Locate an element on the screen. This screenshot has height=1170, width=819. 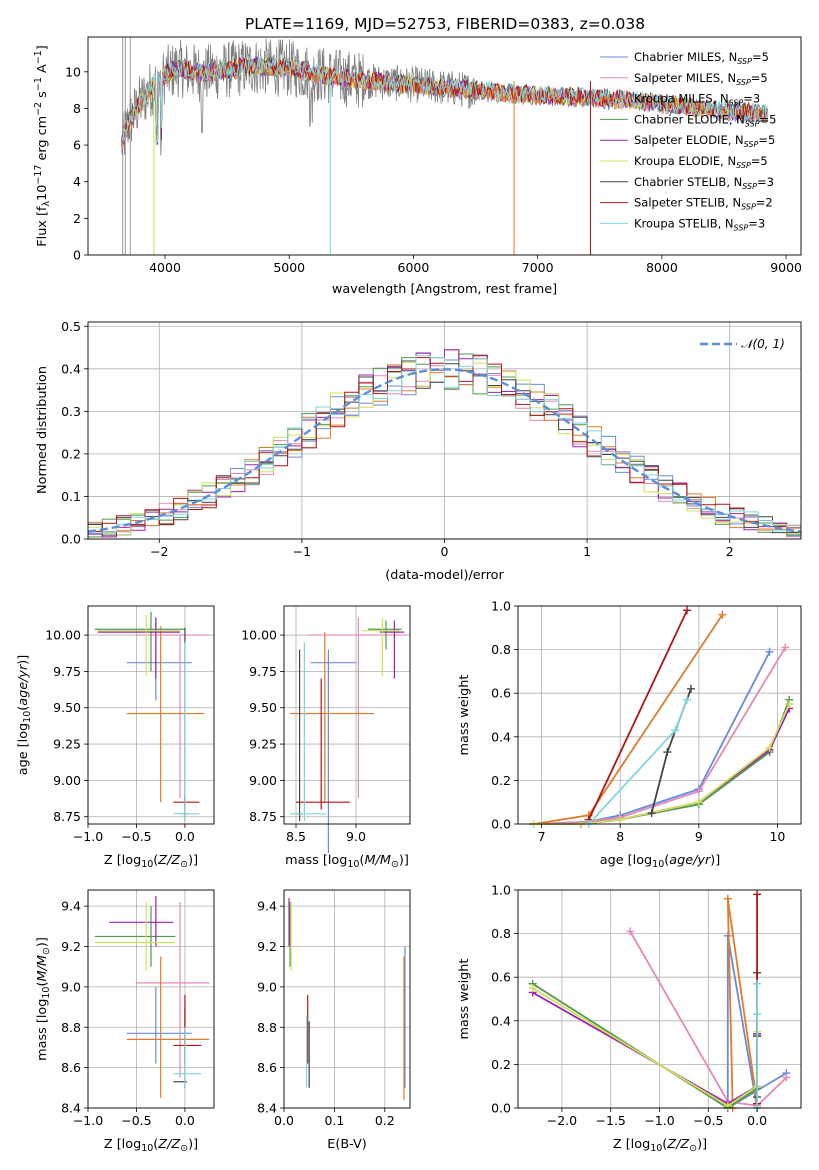
x-axis-label-part: Z [log is located at coordinates (122, 860).